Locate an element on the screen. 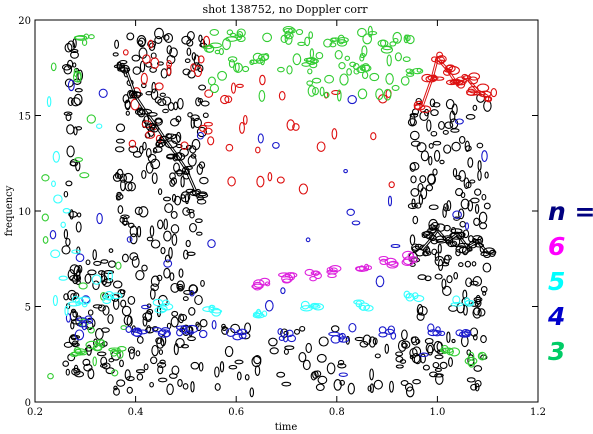  y-tick-label: 20 is located at coordinates (24, 21).